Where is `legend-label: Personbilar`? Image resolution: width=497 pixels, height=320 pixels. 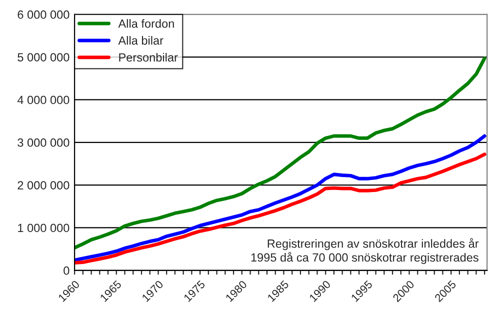
legend-label: Personbilar is located at coordinates (148, 57).